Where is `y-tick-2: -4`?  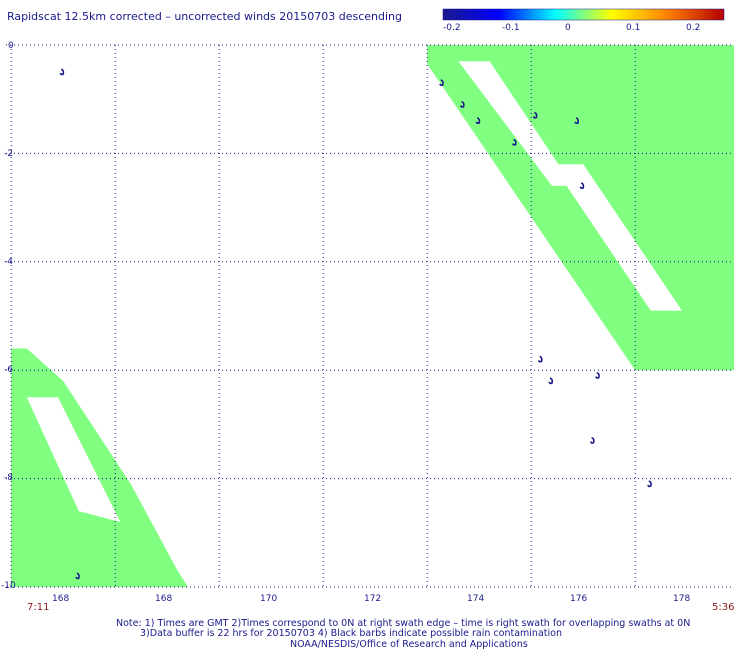 y-tick-2: -4 is located at coordinates (8, 262).